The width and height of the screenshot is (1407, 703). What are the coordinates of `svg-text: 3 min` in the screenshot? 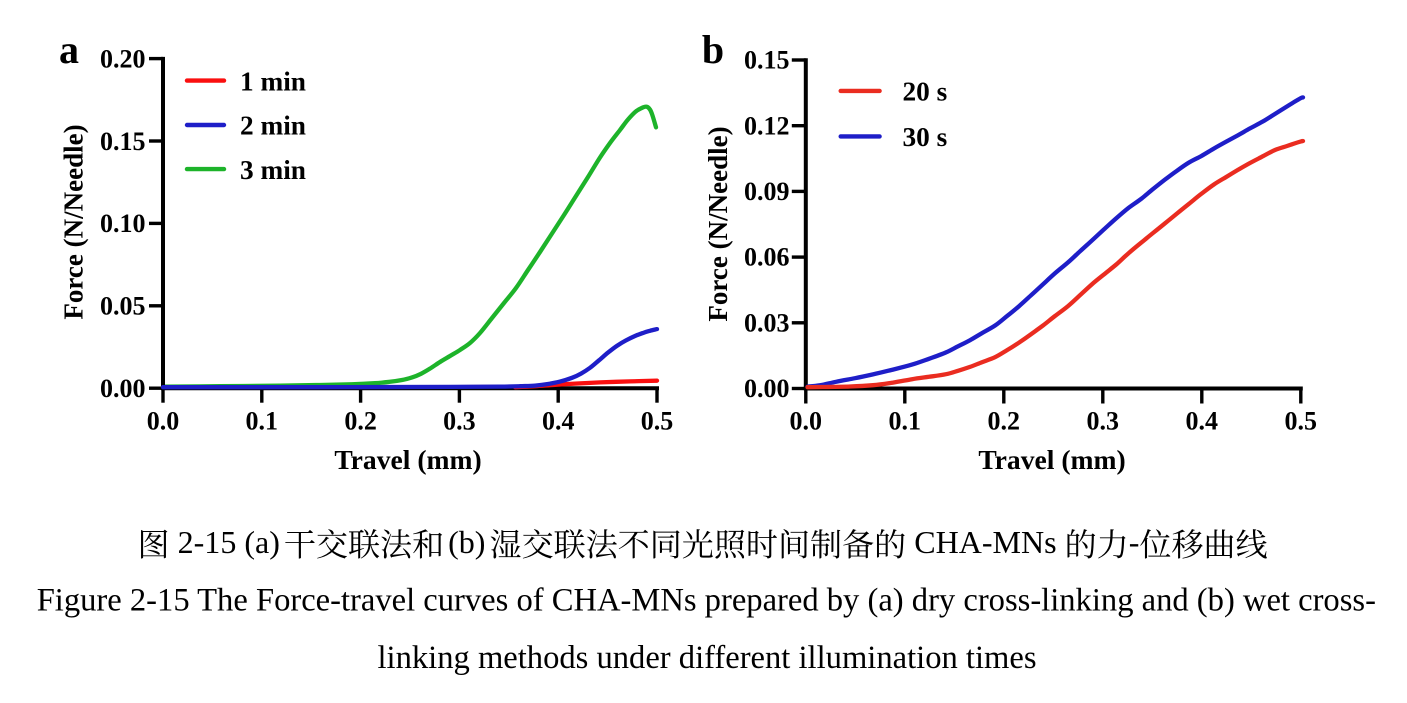 It's located at (273, 170).